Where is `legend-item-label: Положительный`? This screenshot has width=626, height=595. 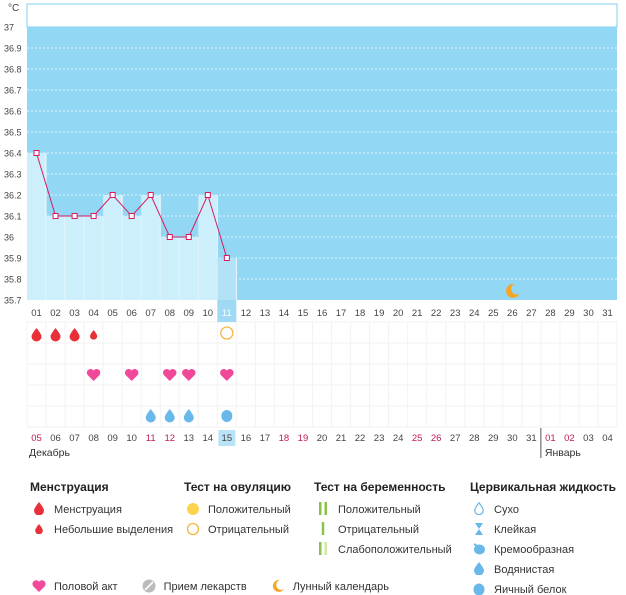 legend-item-label: Положительный is located at coordinates (379, 510).